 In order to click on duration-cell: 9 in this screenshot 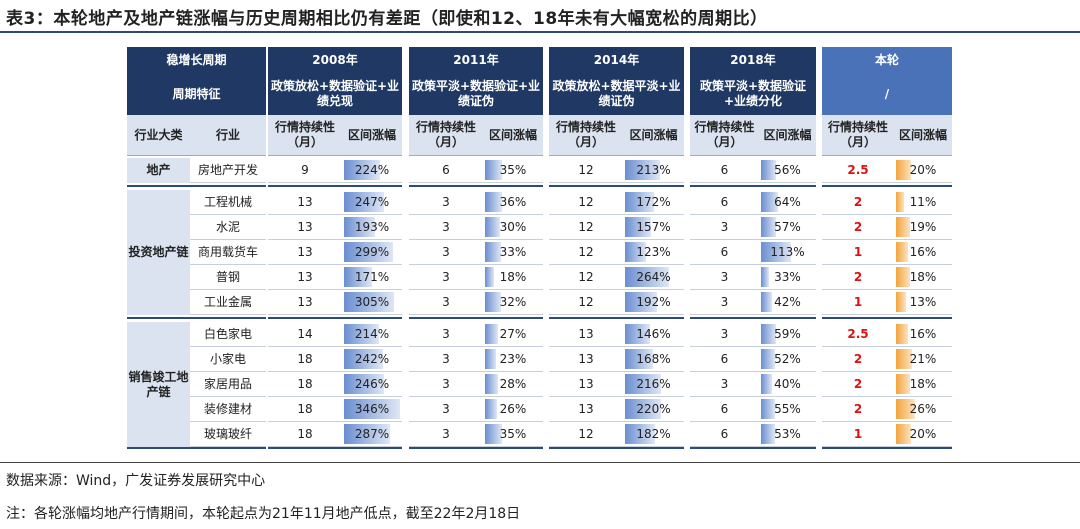, I will do `click(305, 170)`.